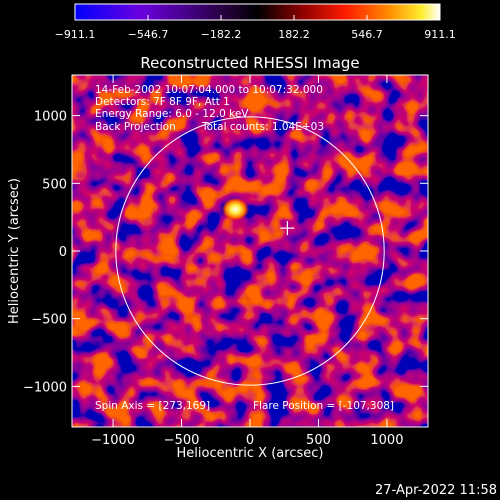 Image resolution: width=500 pixels, height=500 pixels. What do you see at coordinates (323, 406) in the screenshot?
I see `flare-position-label: Flare Position = [-107,308]` at bounding box center [323, 406].